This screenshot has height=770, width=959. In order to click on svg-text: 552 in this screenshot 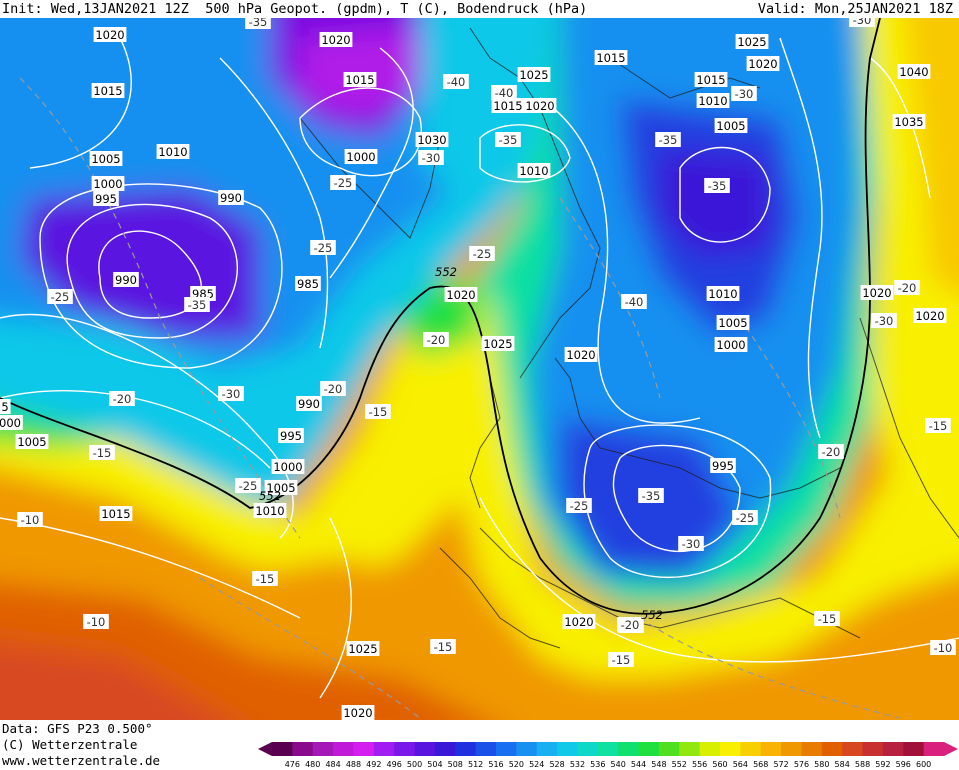, I will do `click(270, 496)`.